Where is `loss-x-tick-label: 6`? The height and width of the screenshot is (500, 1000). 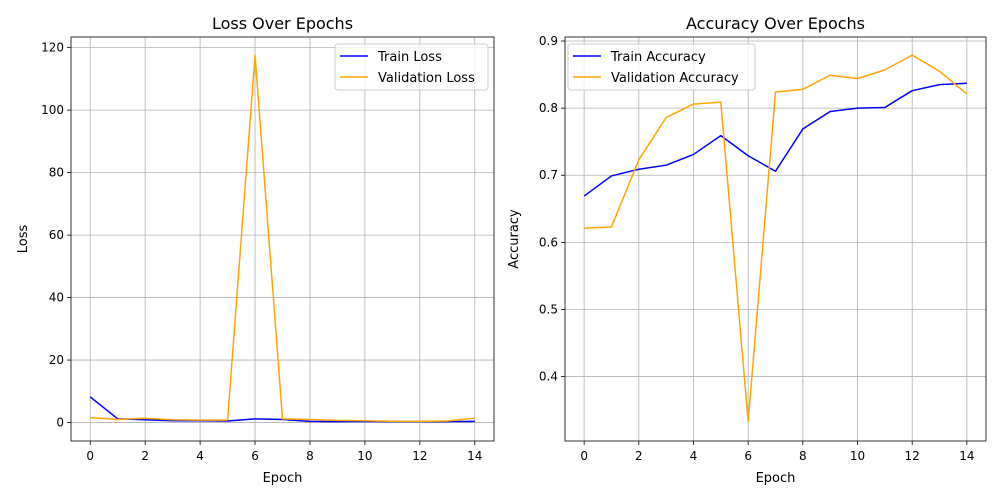
loss-x-tick-label: 6 is located at coordinates (255, 456).